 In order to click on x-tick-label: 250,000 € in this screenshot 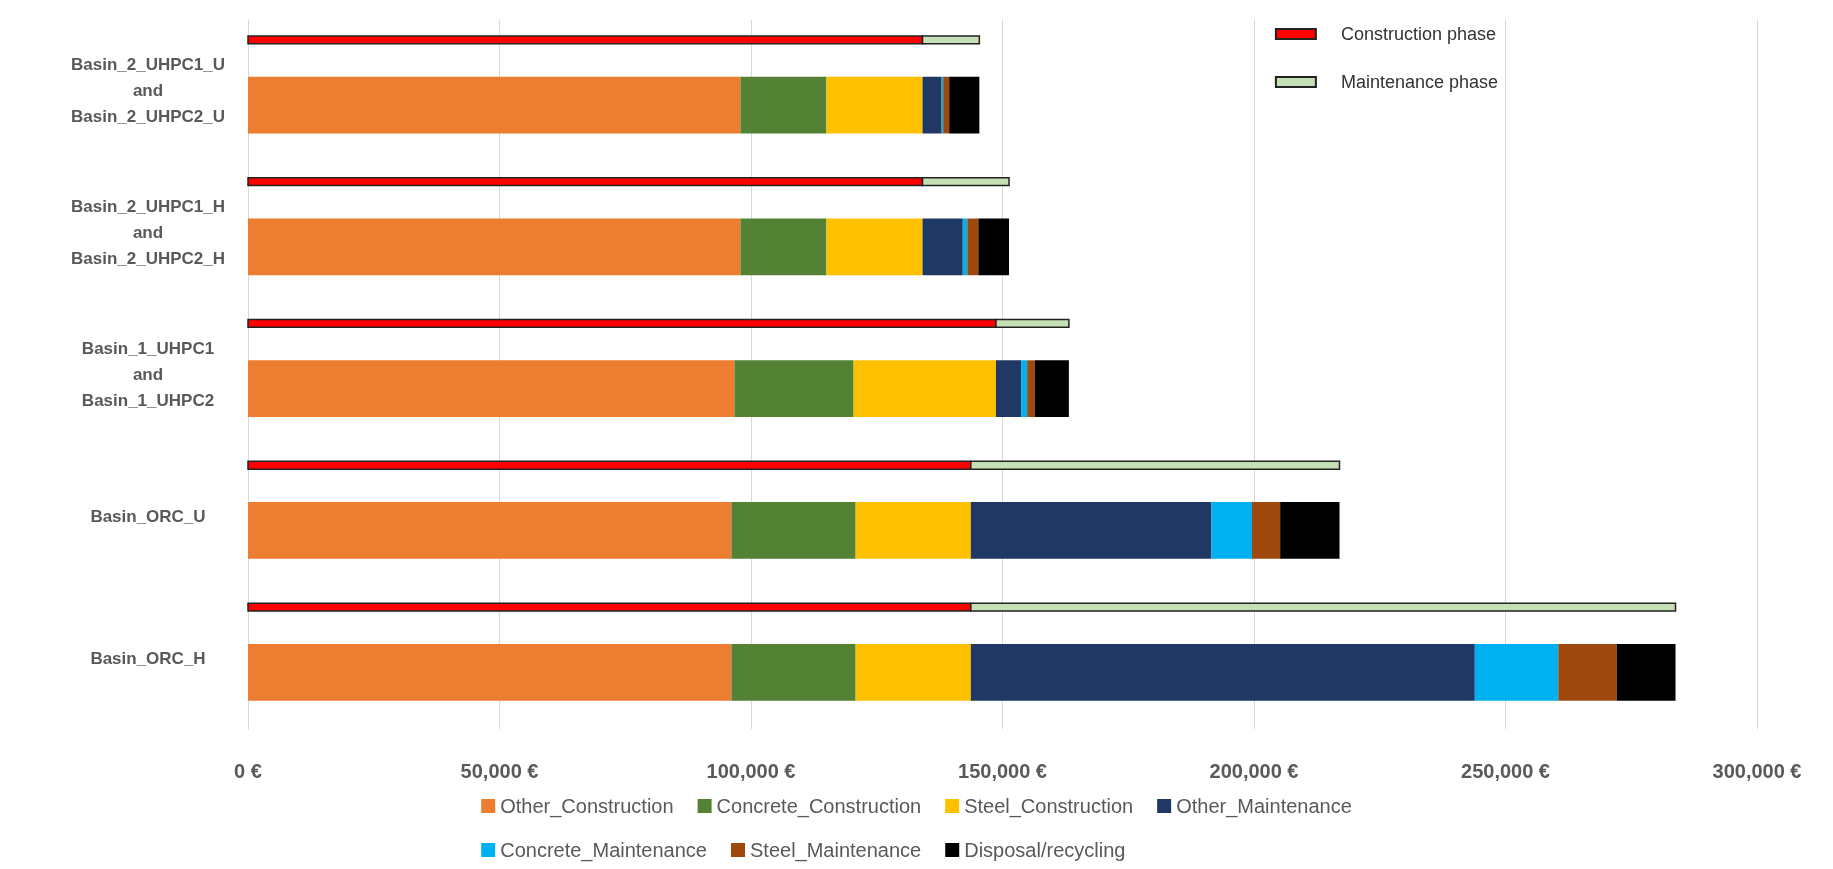, I will do `click(1505, 771)`.